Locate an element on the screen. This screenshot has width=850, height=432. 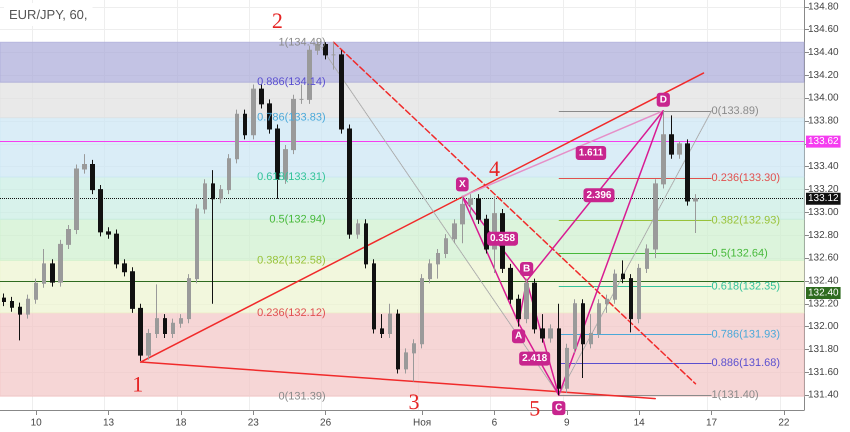
y-tick-label: 134.00 is located at coordinates (824, 98).